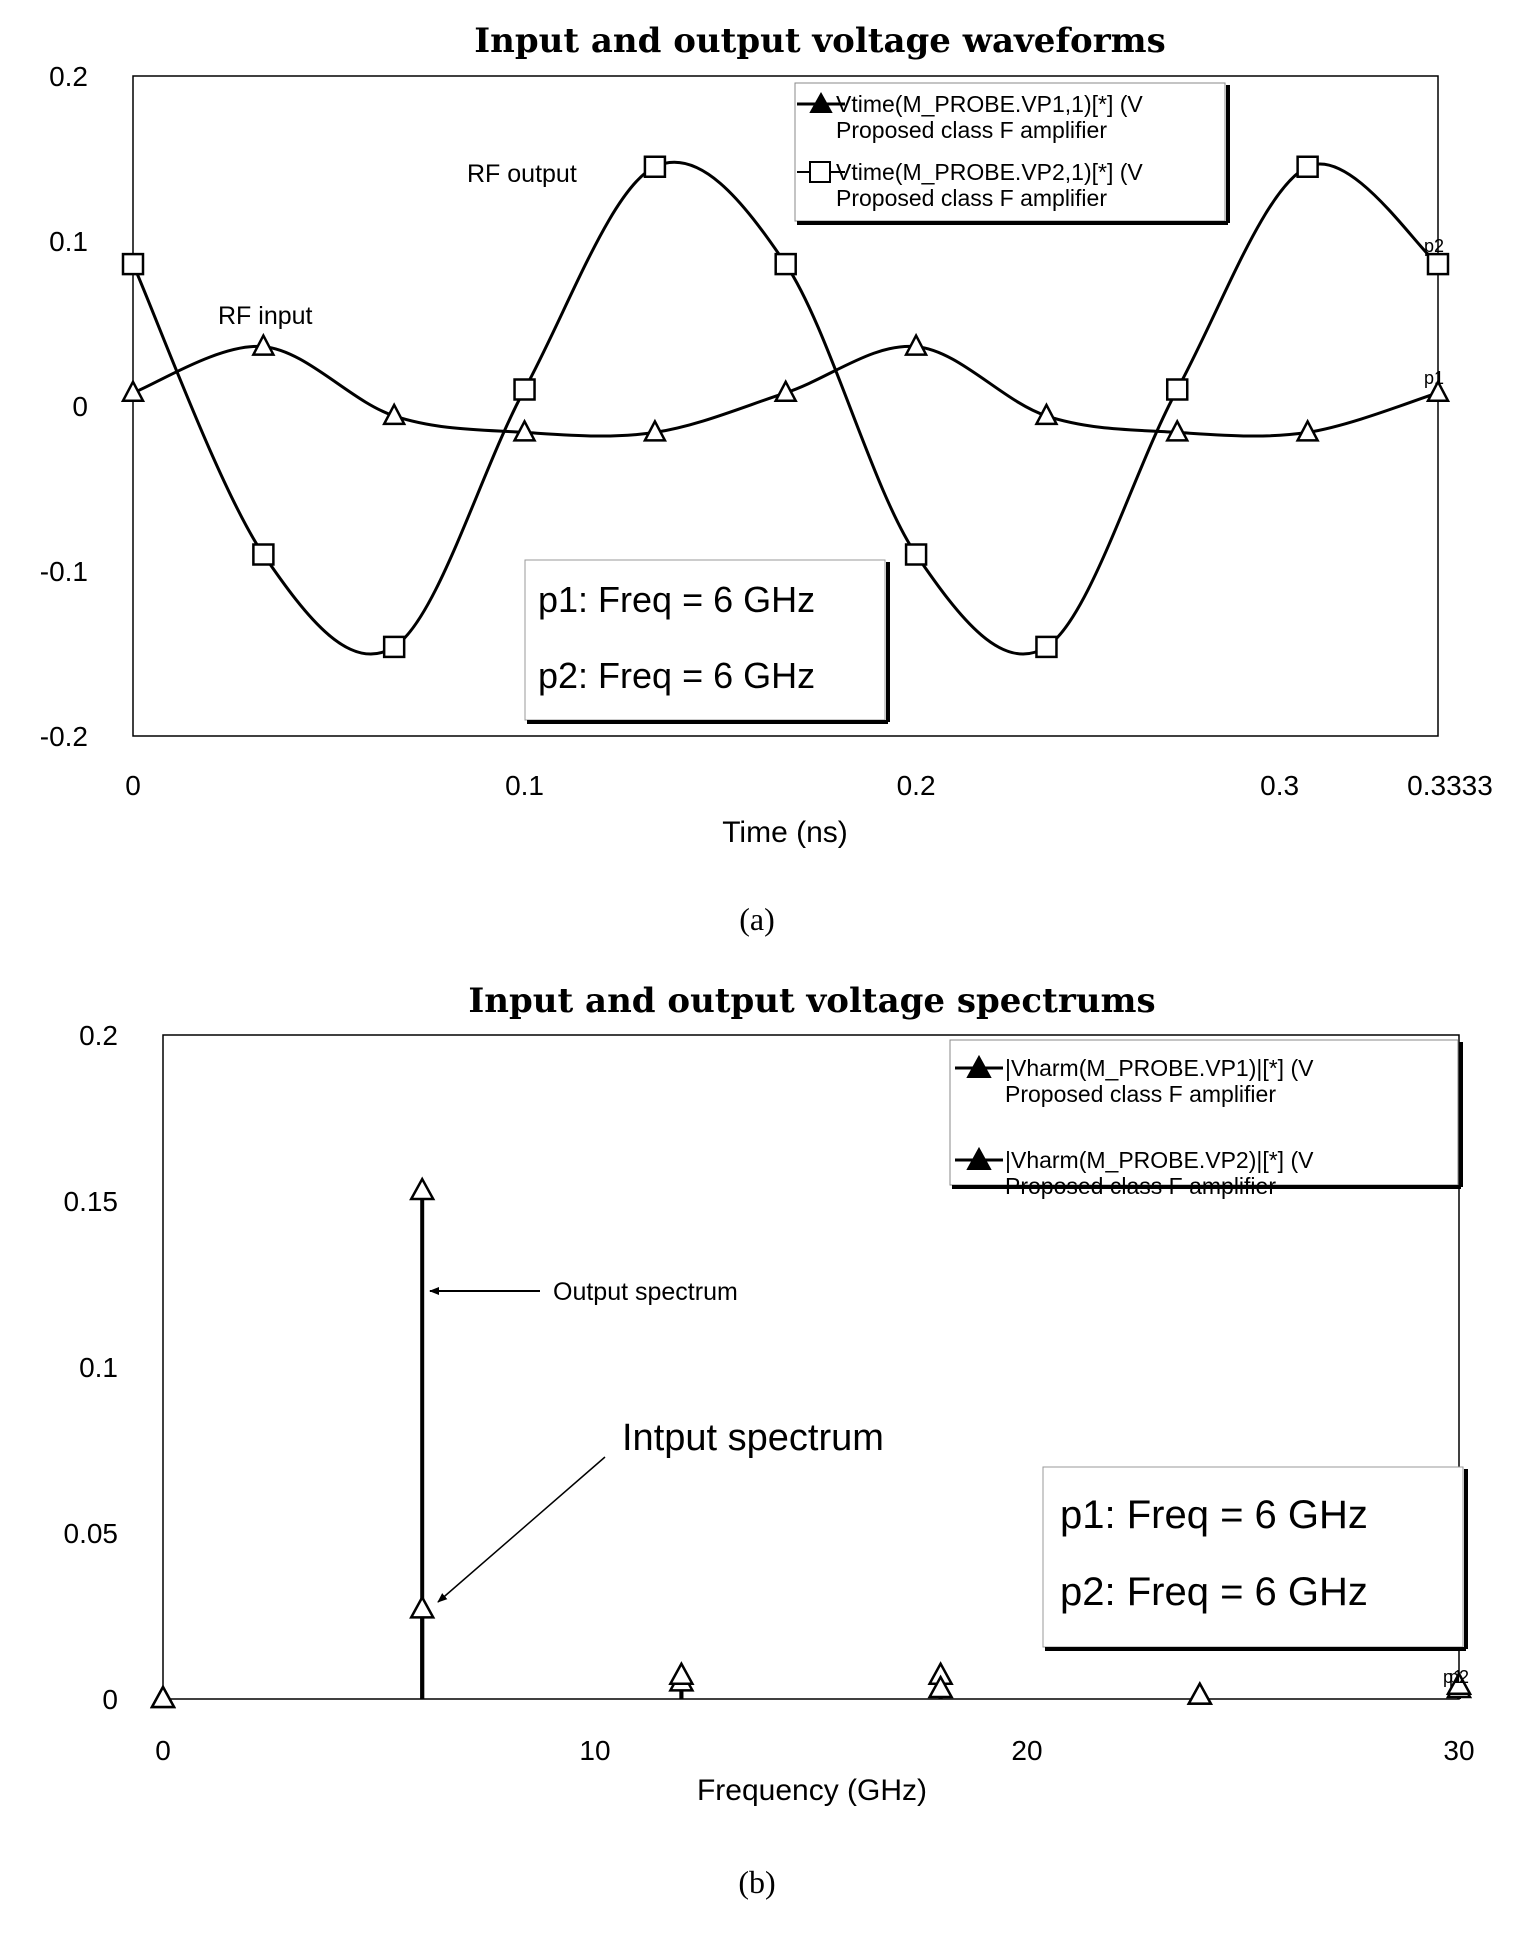 The height and width of the screenshot is (1940, 1515). I want to click on chart-a-legend-label-1: Vtime(M_PROBE.VP1,1)[*] (V, so click(989, 104).